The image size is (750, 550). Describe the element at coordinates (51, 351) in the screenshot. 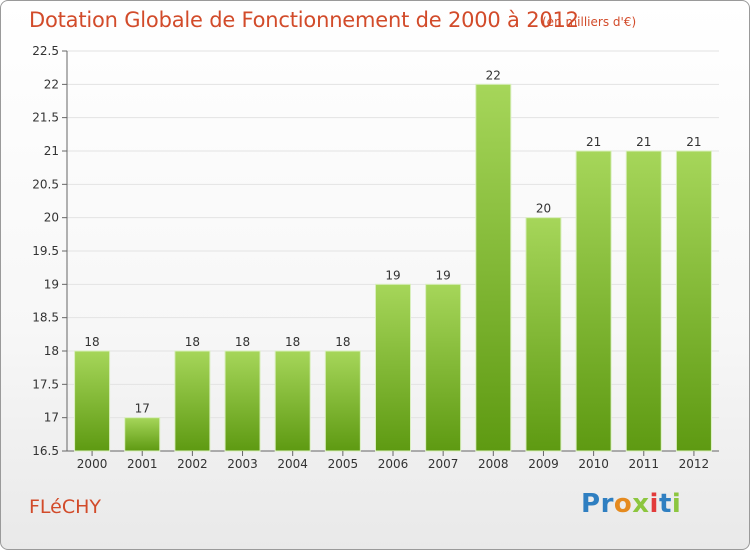

I see `y-tick-label: 18` at that location.